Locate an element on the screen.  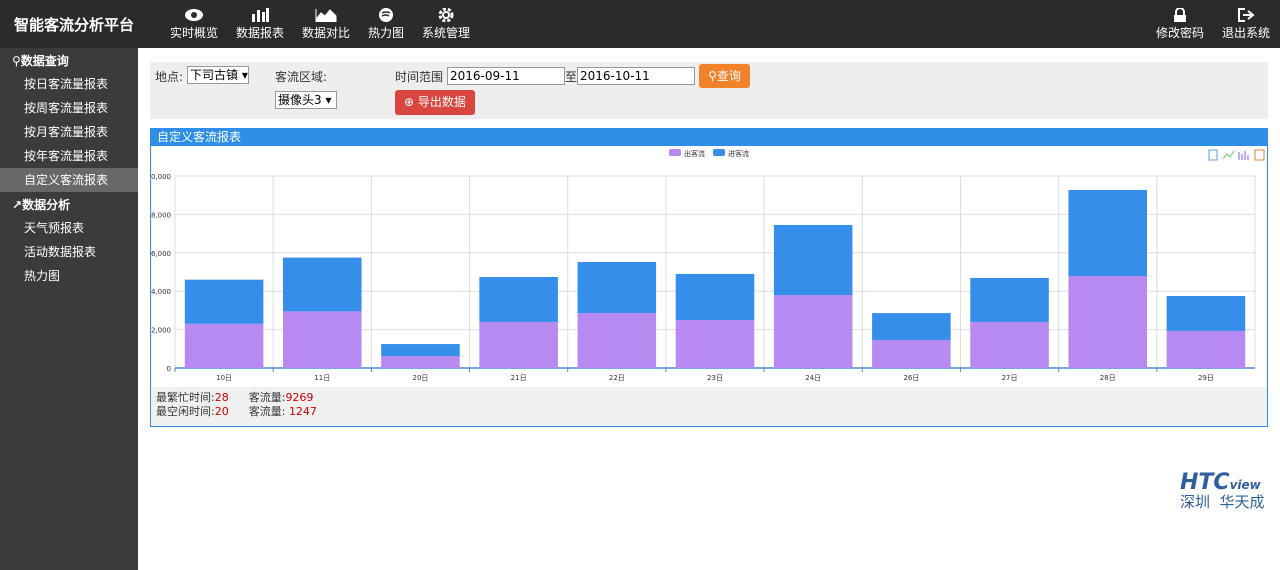
label: 地点: is located at coordinates (169, 76).